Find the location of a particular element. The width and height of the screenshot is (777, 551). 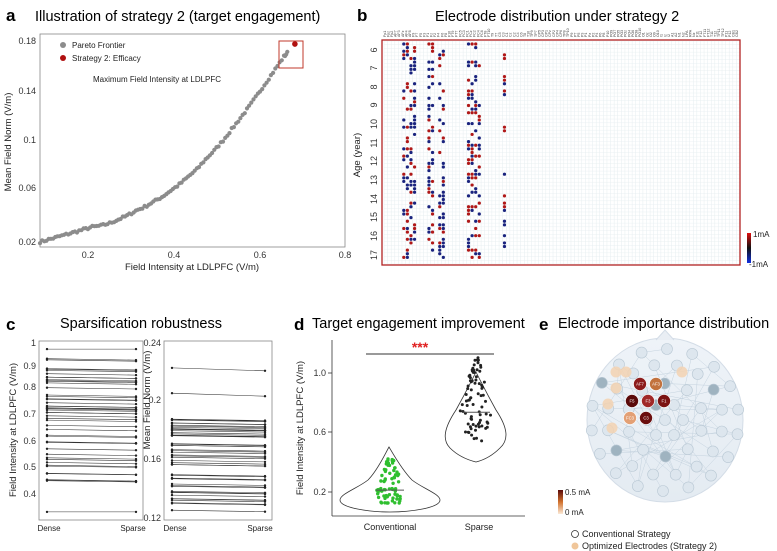

efficacy-highlight-box is located at coordinates (291, 54).